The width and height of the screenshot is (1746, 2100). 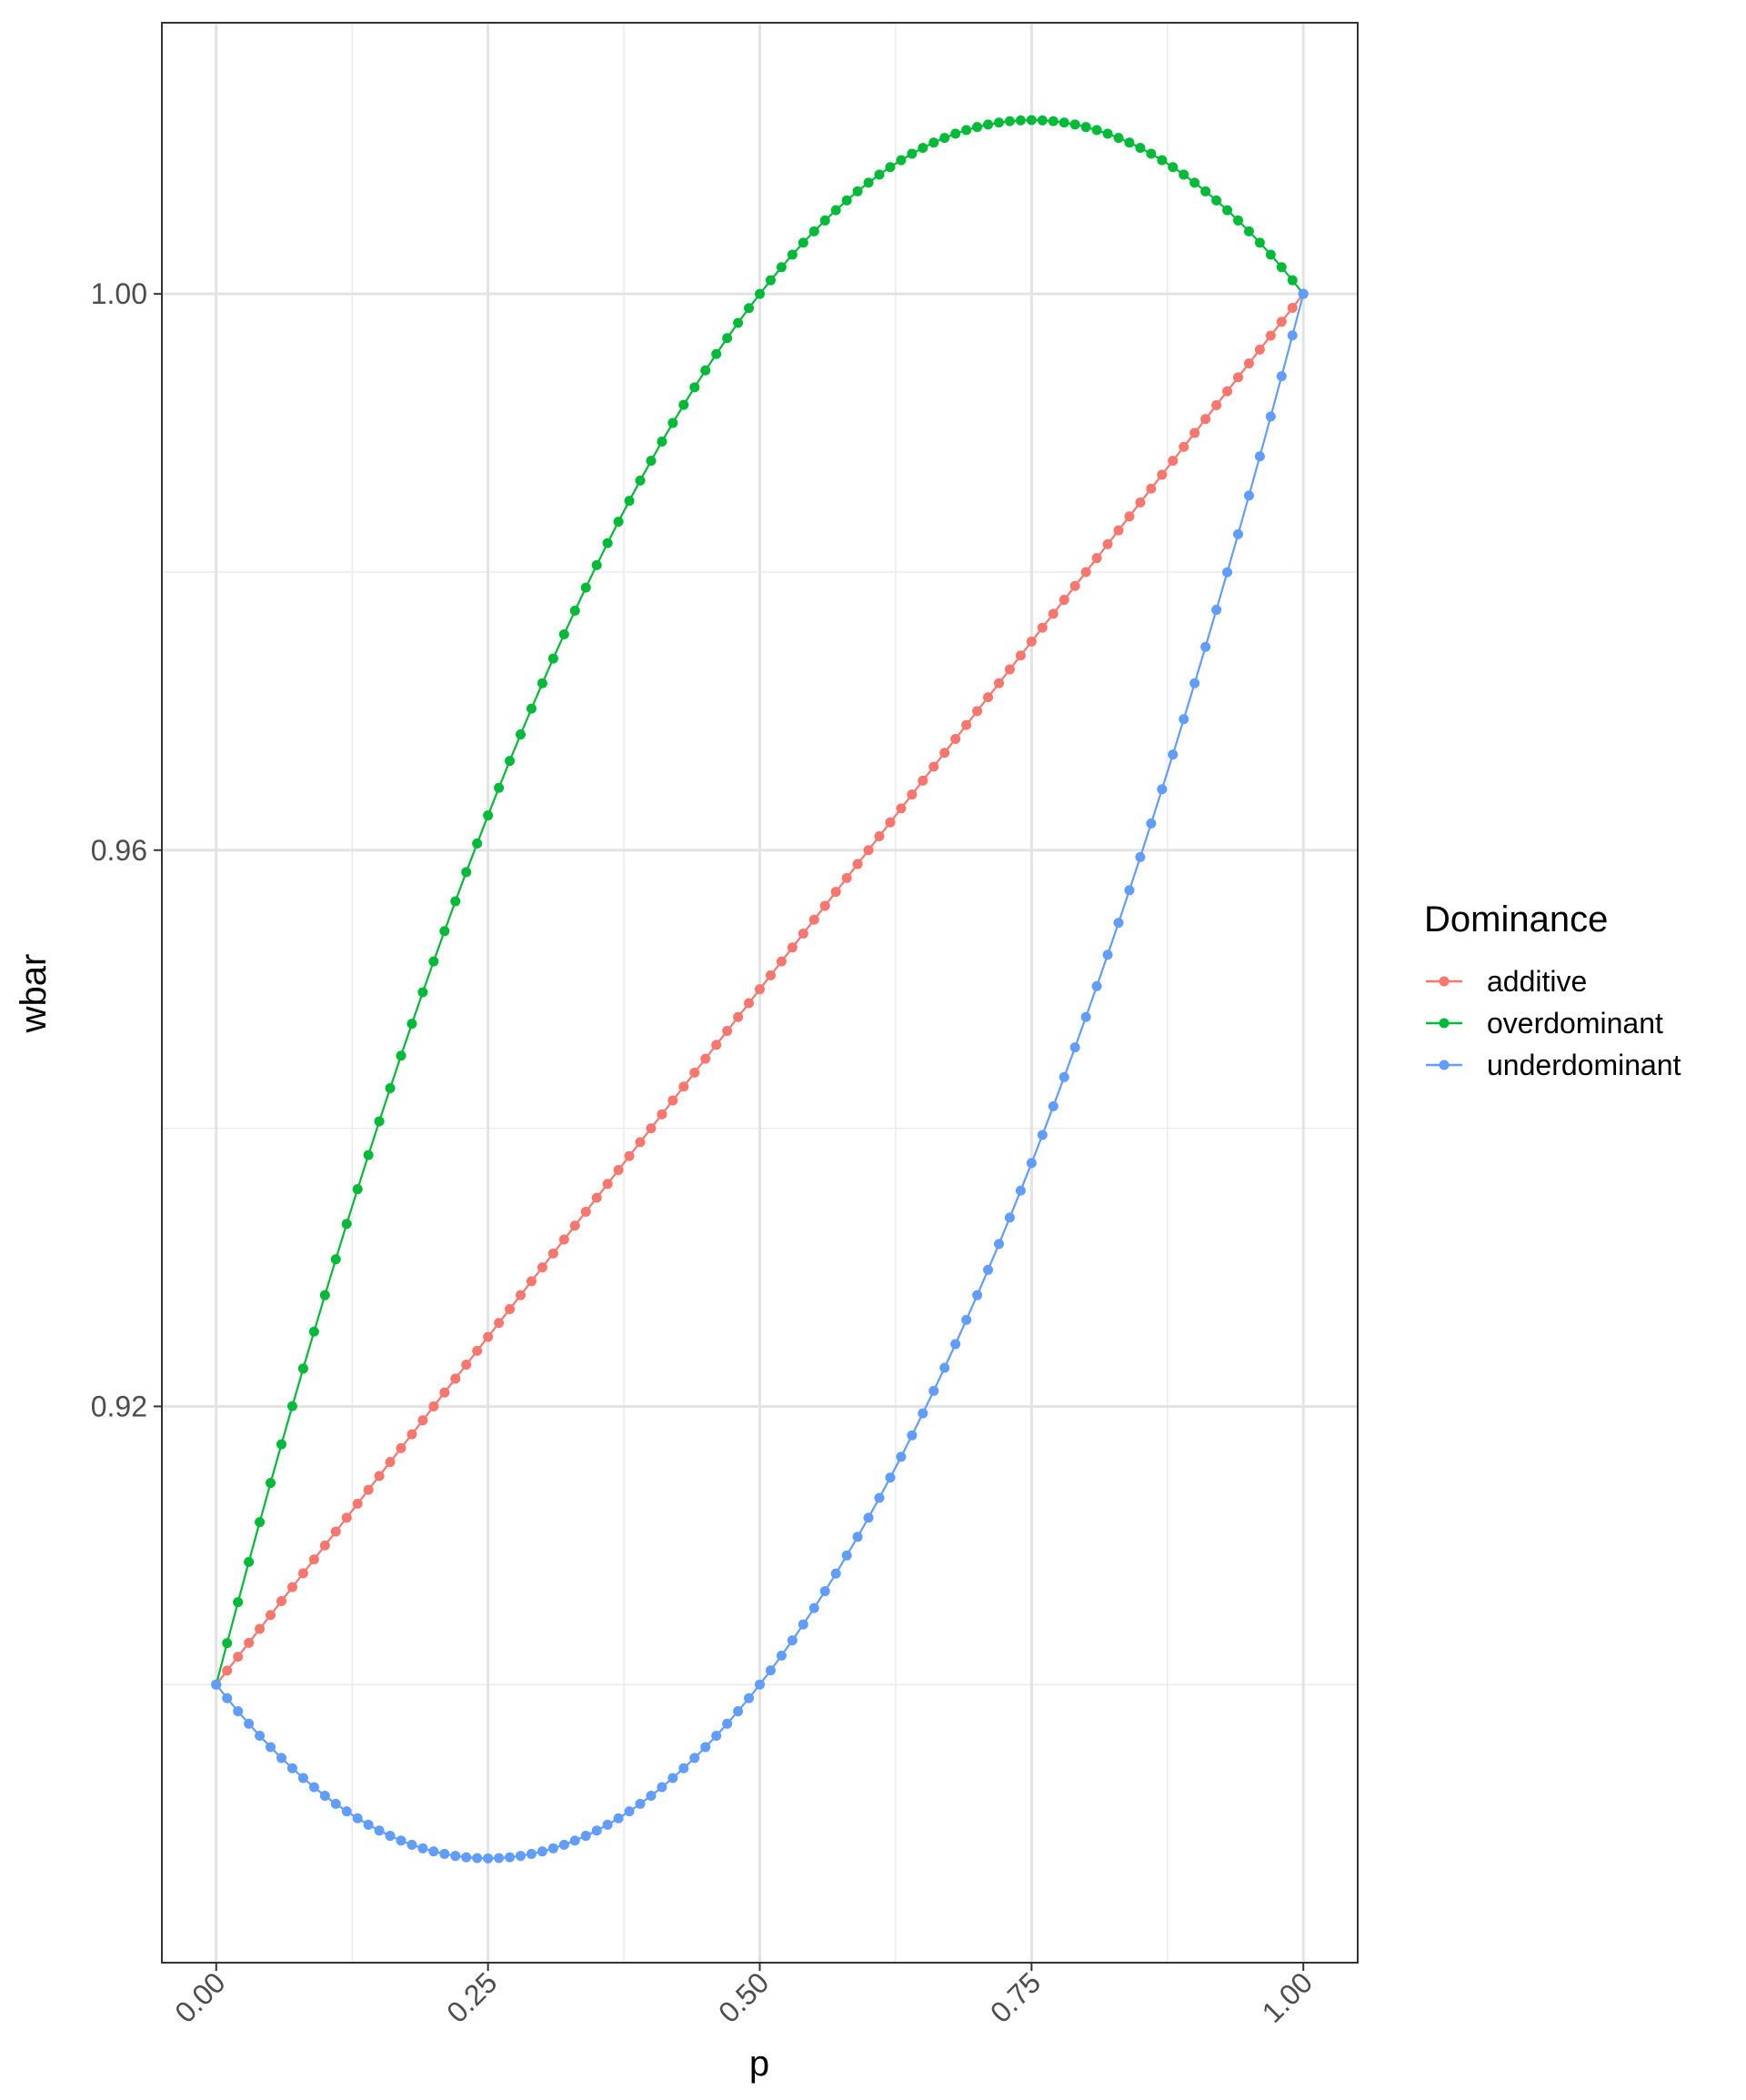 What do you see at coordinates (1554, 1065) in the screenshot?
I see `legend-item: underdominant` at bounding box center [1554, 1065].